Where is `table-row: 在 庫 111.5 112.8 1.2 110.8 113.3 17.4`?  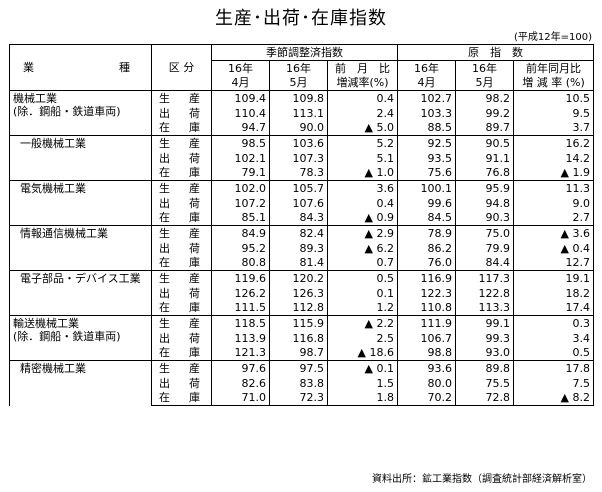
table-row: 在 庫 111.5 112.8 1.2 110.8 113.3 17.4 is located at coordinates (302, 308).